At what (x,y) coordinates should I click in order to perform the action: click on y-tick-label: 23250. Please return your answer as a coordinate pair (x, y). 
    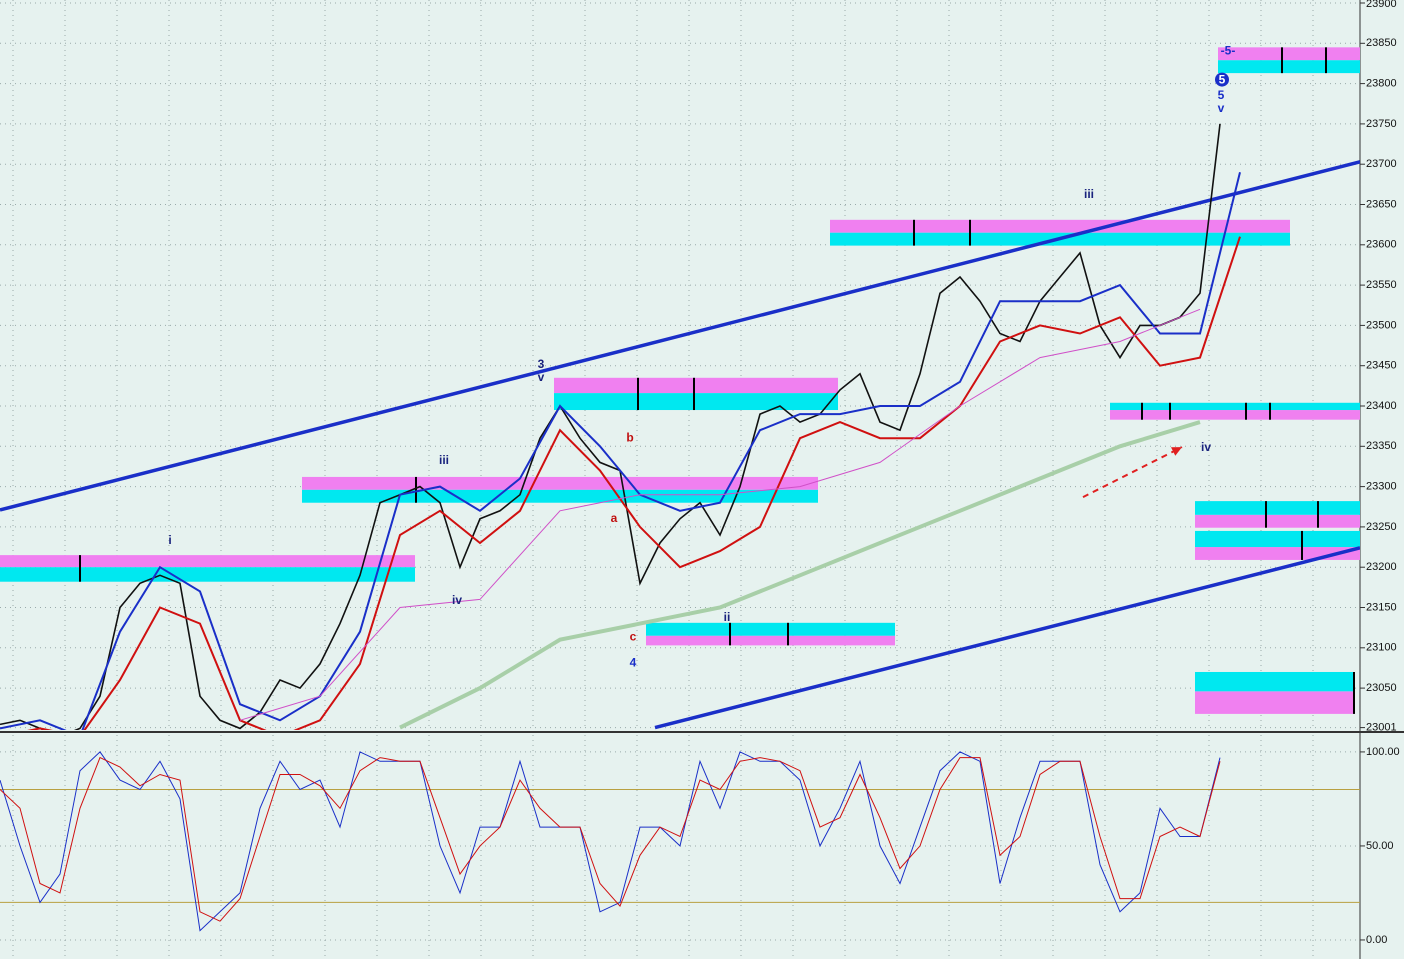
    Looking at the image, I should click on (1381, 527).